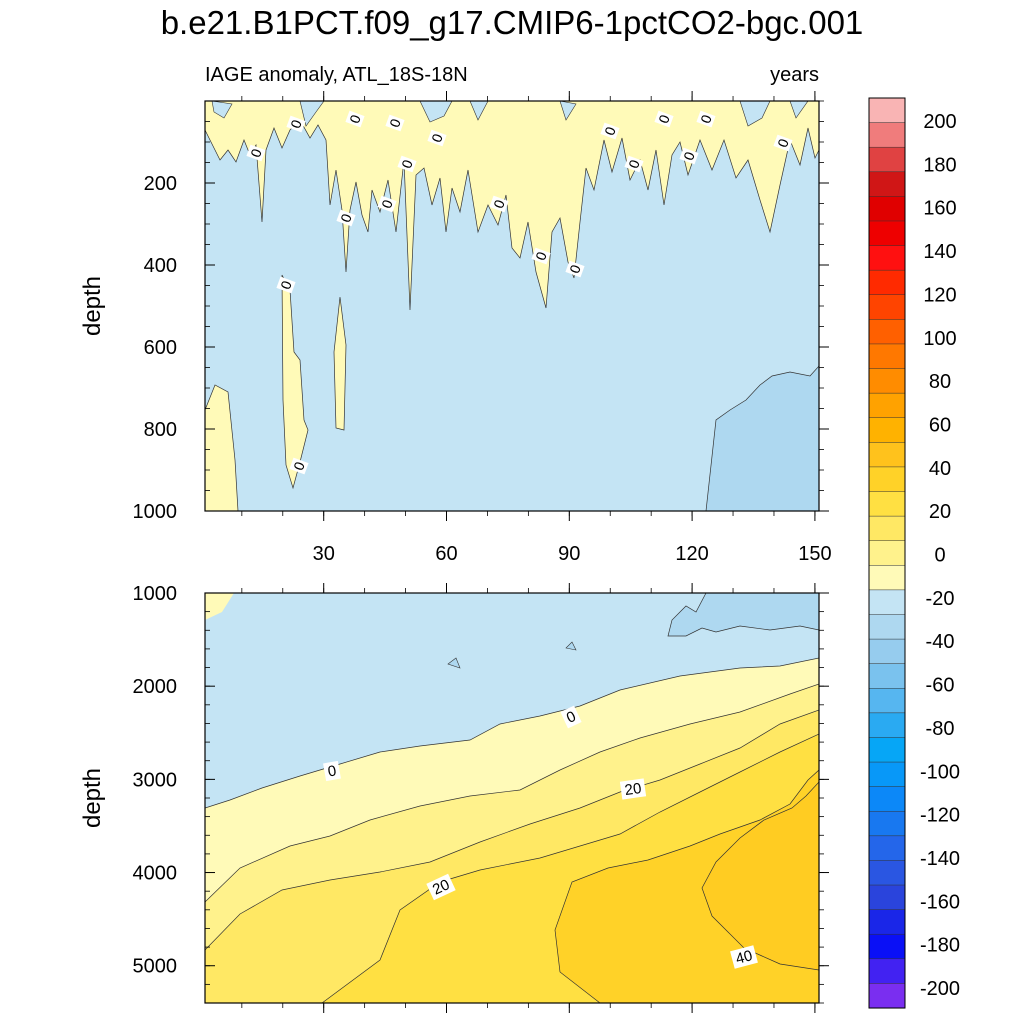 The image size is (1024, 1024). I want to click on y-tick-label: 200, so click(160, 184).